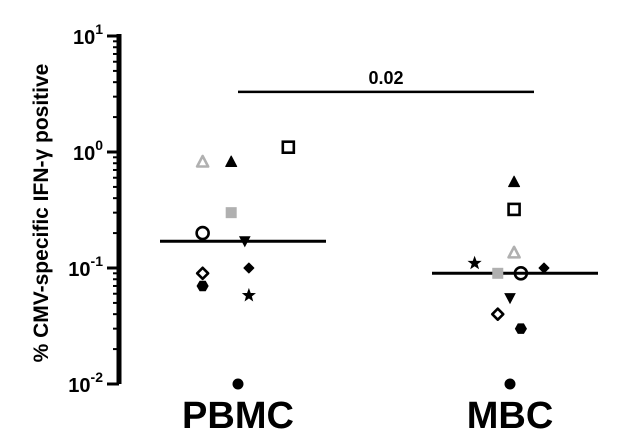  Describe the element at coordinates (88, 151) in the screenshot. I see `y-tick-label: 10⁰` at that location.